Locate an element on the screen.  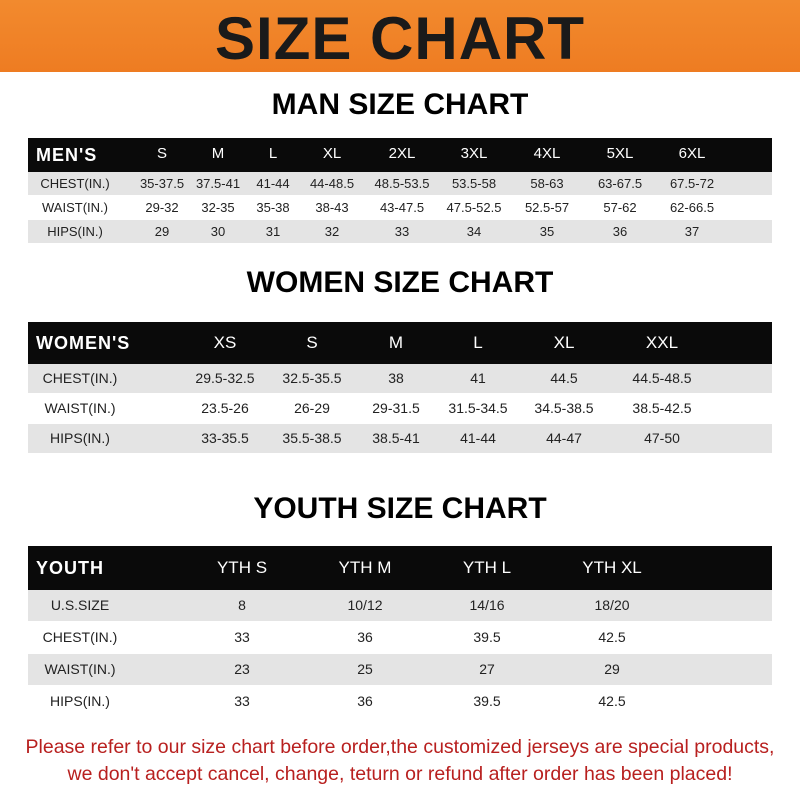
table-cell: 18/20 is located at coordinates (612, 605).